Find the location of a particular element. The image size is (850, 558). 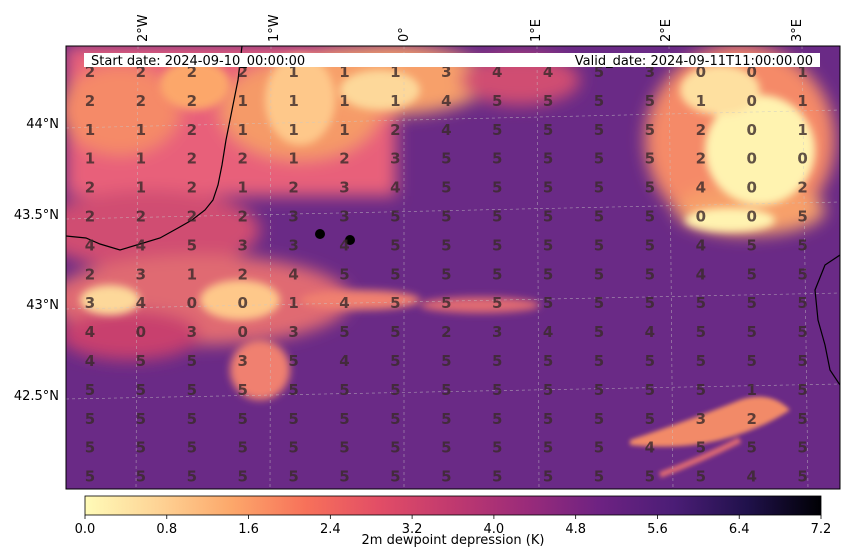

station-marker is located at coordinates (350, 240).